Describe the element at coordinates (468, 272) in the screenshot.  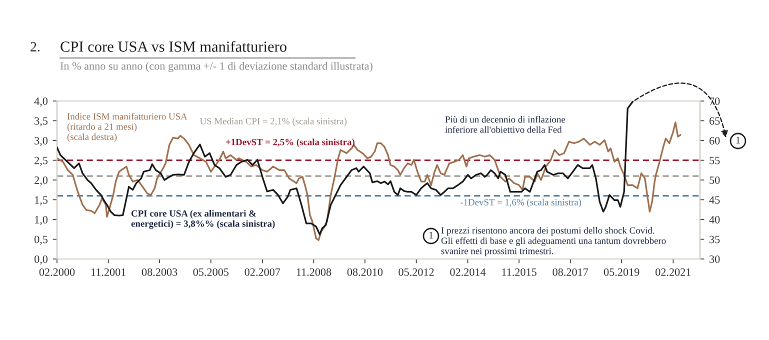
I see `x-tick-label: 02.2014` at that location.